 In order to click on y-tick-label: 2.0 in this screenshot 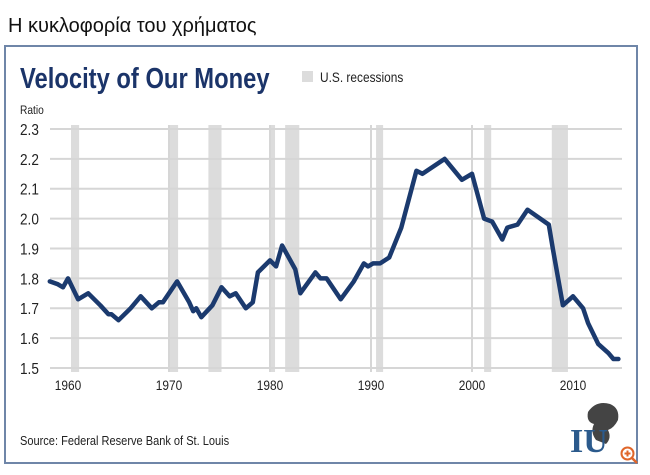, I will do `click(29, 220)`.